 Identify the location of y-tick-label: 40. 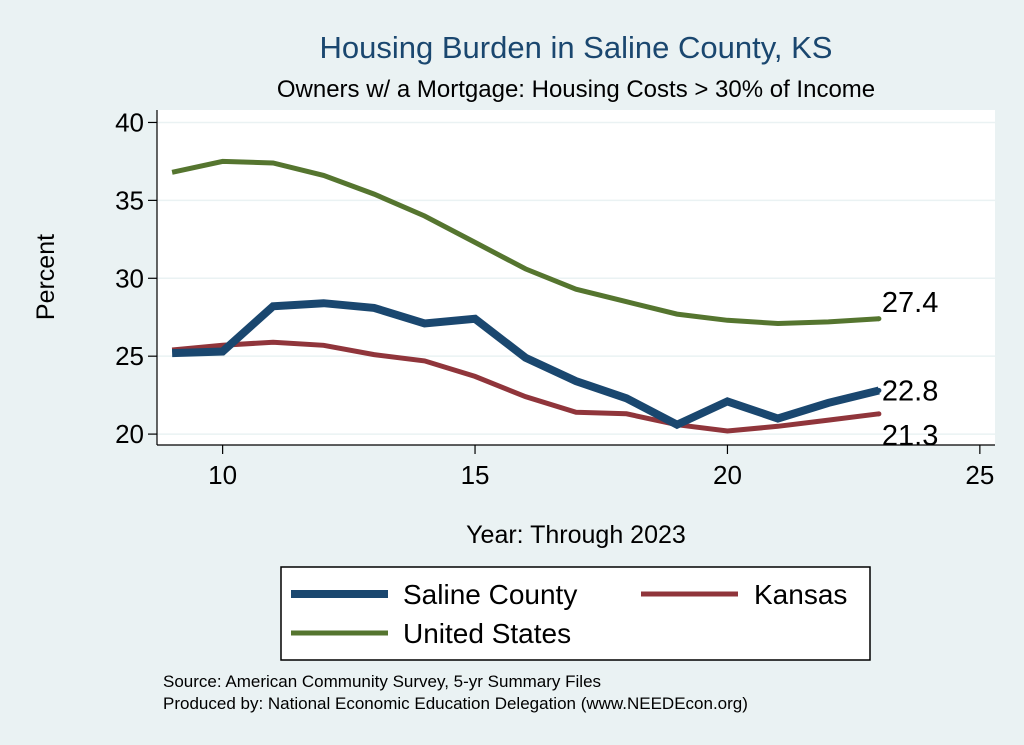
(129, 122).